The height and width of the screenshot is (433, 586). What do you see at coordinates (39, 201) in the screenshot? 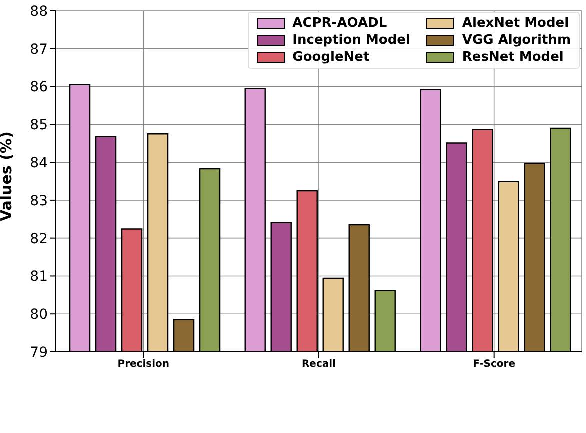
I see `y-tick-label: 83` at bounding box center [39, 201].